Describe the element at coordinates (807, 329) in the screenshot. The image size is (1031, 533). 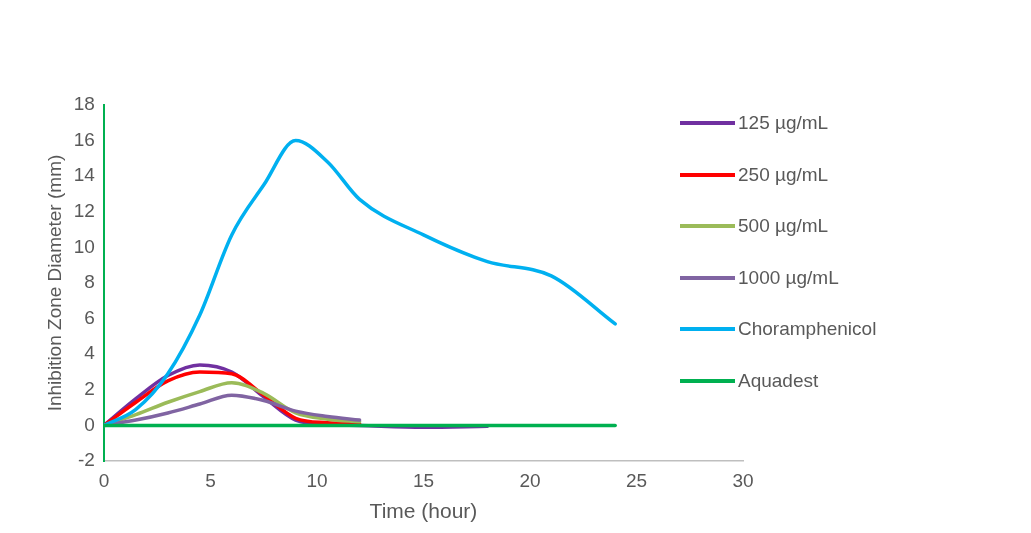
I see `legend-label: Choramphenicol` at that location.